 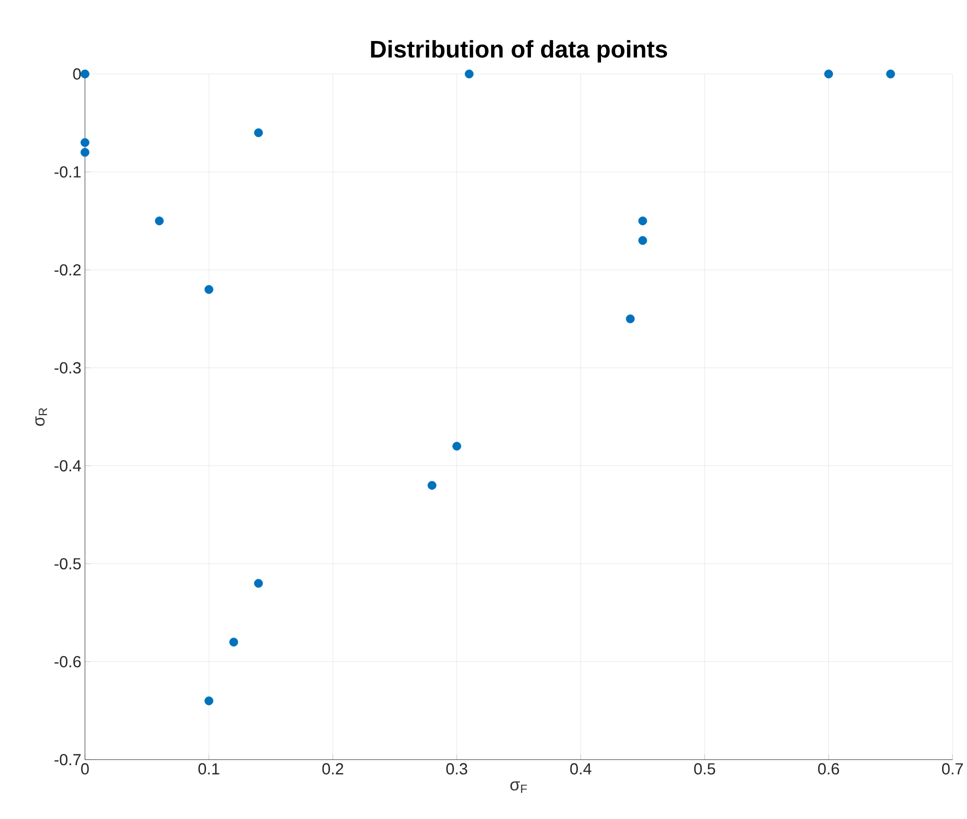 I want to click on y-axis-title: σ$_{R}$, so click(x=41, y=417).